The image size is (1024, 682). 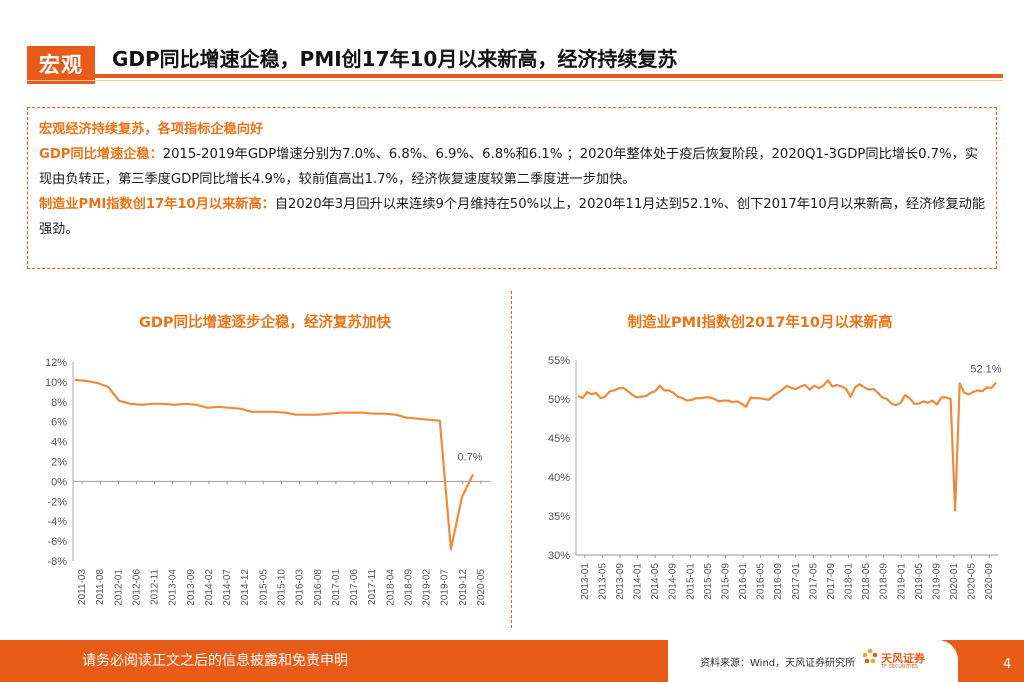 What do you see at coordinates (989, 581) in the screenshot?
I see `x-tick-label: 2020-09` at bounding box center [989, 581].